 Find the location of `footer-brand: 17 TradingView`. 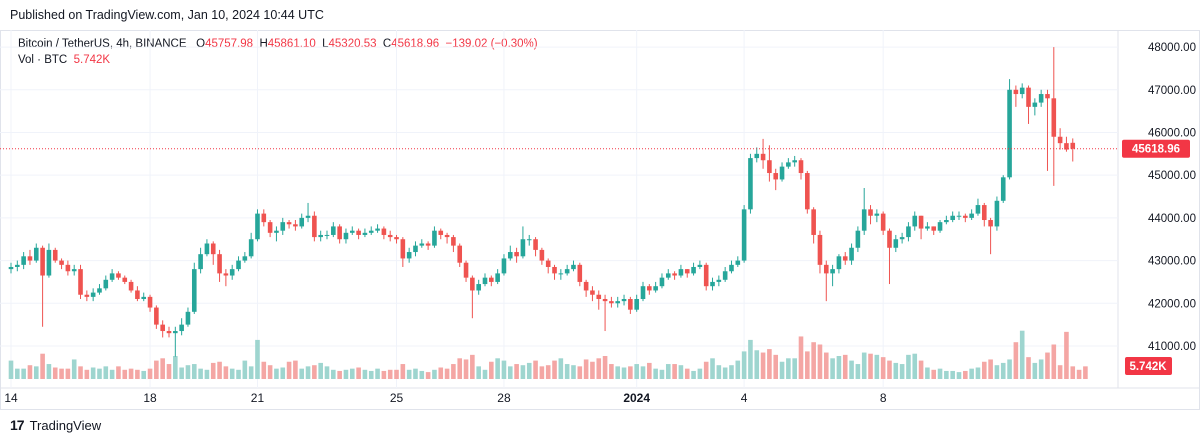

footer-brand: 17 TradingView is located at coordinates (55, 425).